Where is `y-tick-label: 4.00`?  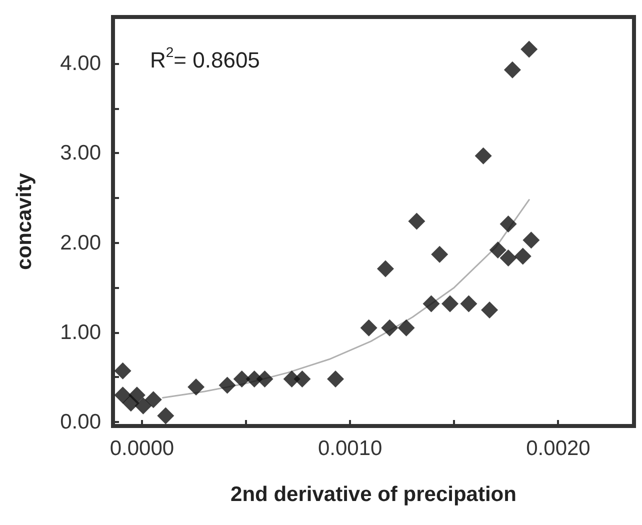
y-tick-label: 4.00 is located at coordinates (80, 64).